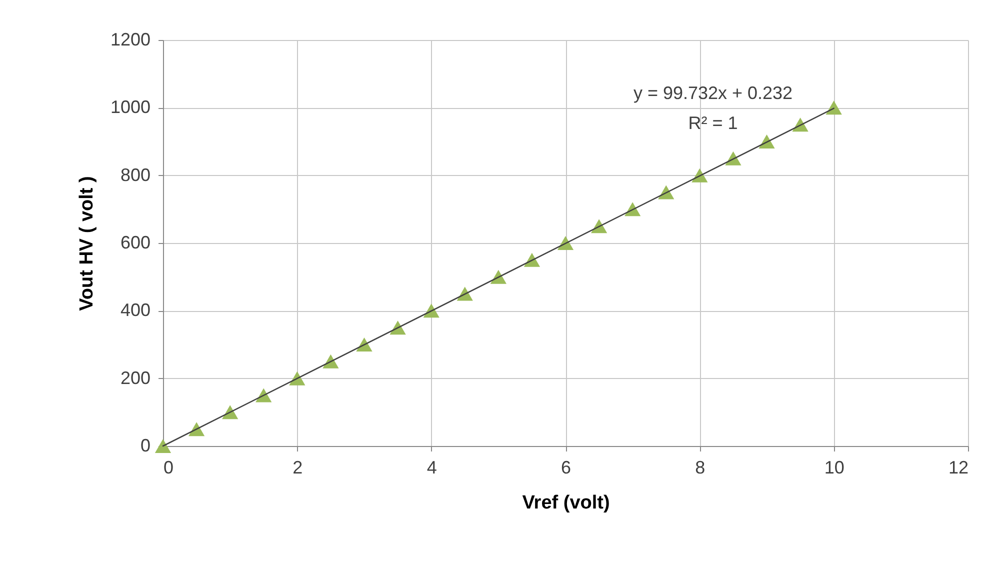  What do you see at coordinates (566, 503) in the screenshot?
I see `x-axis-title: Vref (volt)` at bounding box center [566, 503].